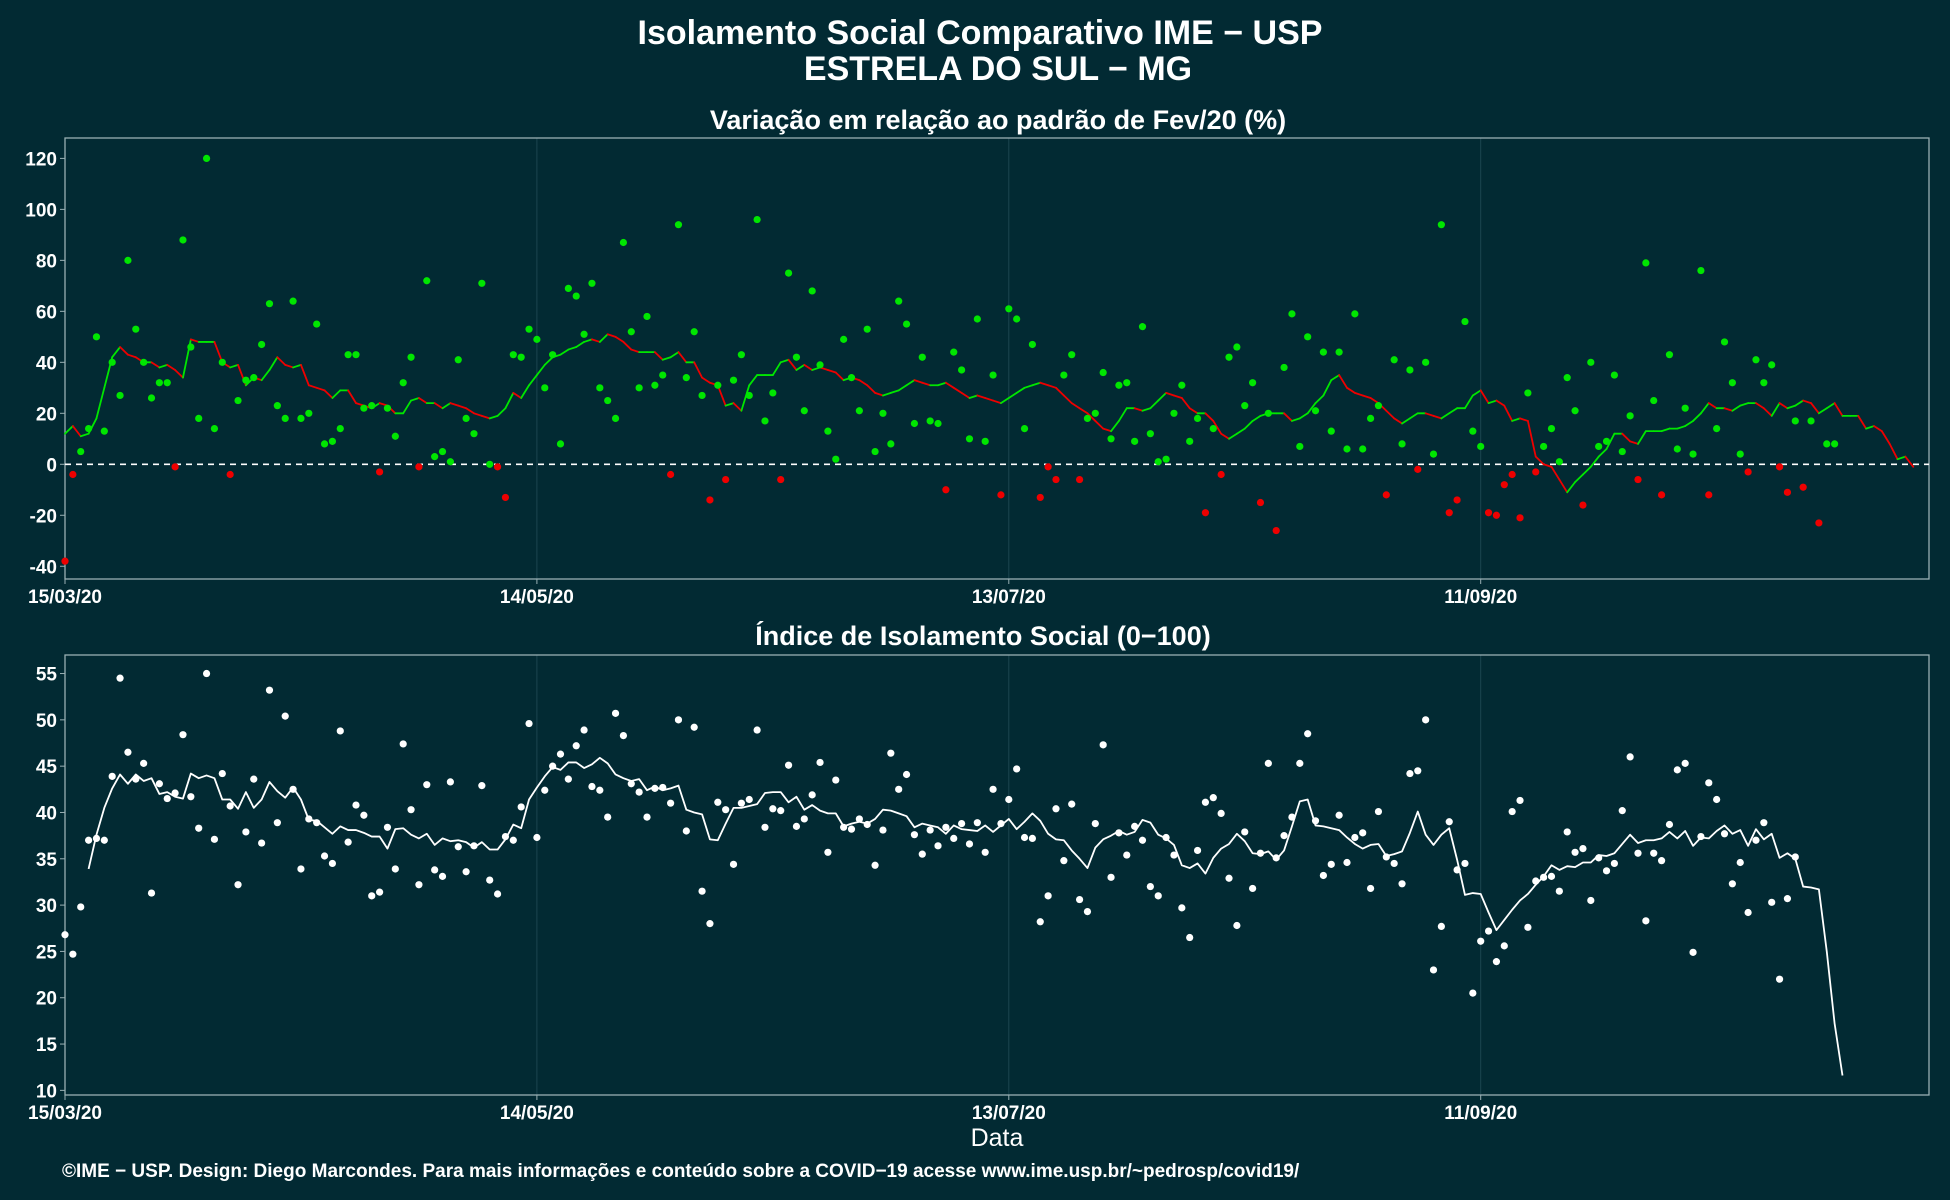 The height and width of the screenshot is (1200, 1950). Describe the element at coordinates (43, 516) in the screenshot. I see `y-tick-label-2: -20` at that location.